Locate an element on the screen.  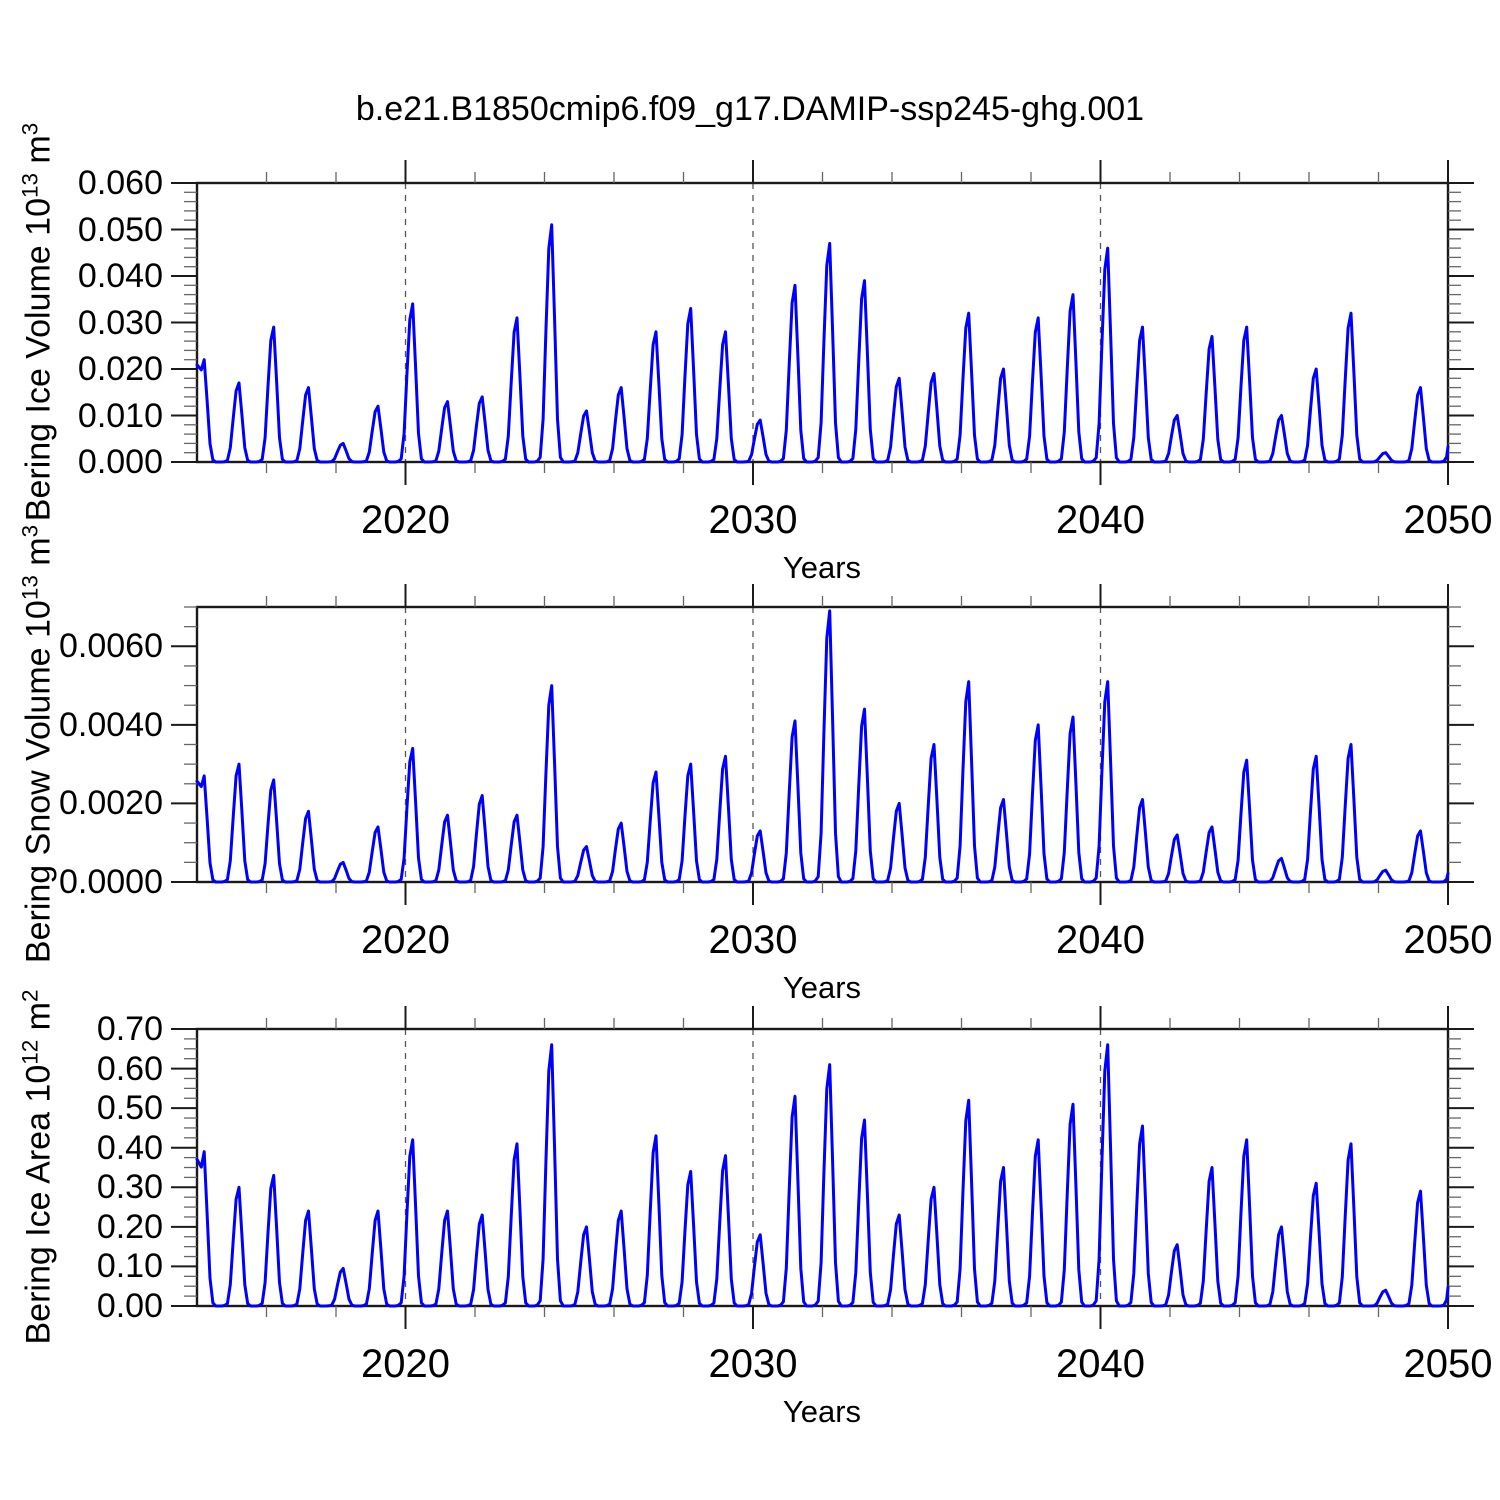
y-tick-label: 0.70 is located at coordinates (129, 1029).